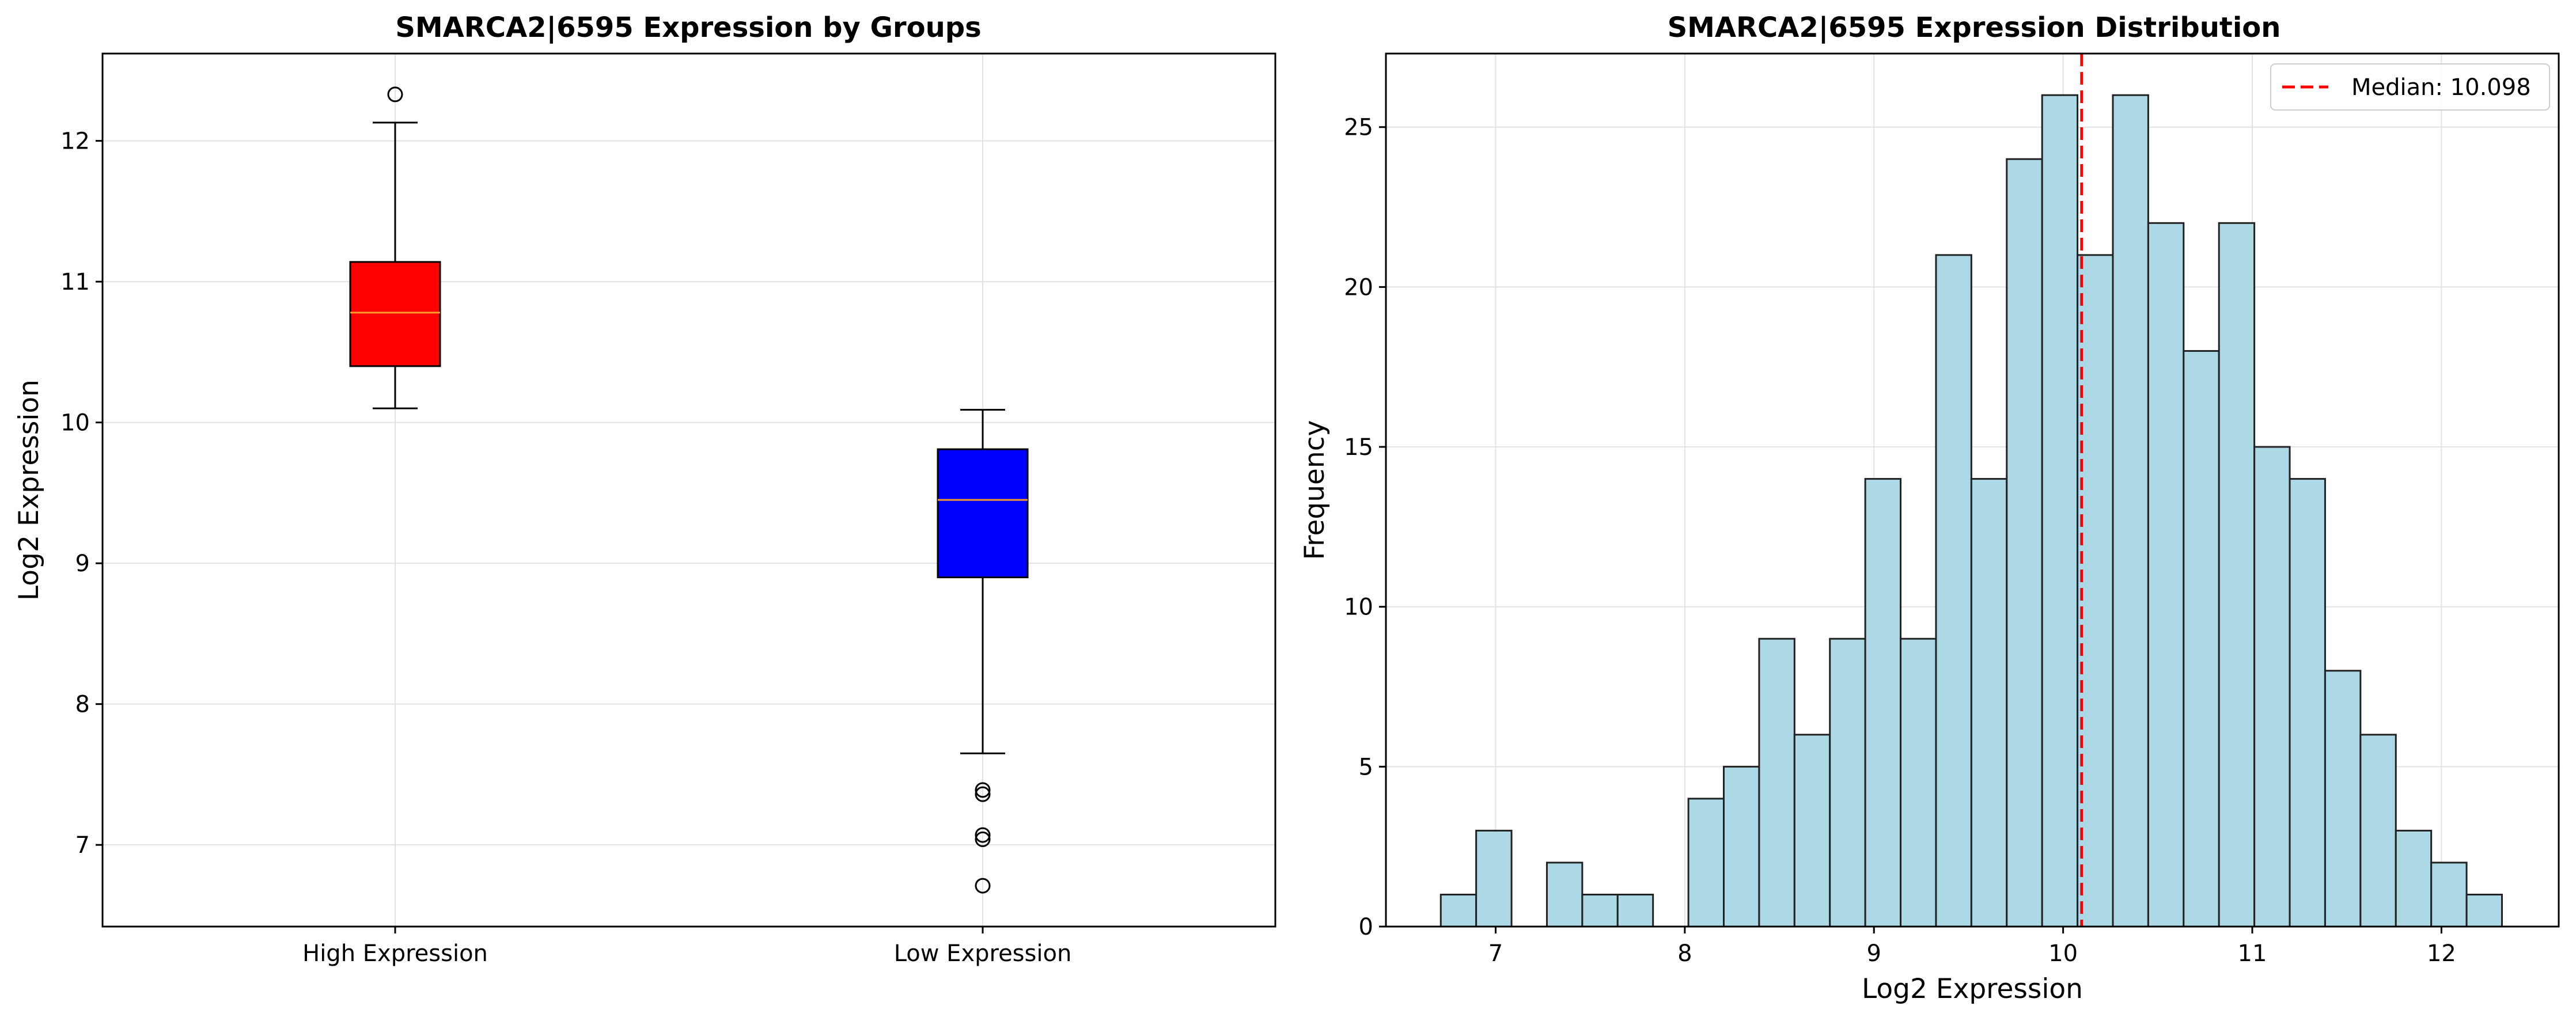 The width and height of the screenshot is (2576, 1021). I want to click on histogram-title: SMARCA2|6595 Expression Distribution, so click(1974, 28).